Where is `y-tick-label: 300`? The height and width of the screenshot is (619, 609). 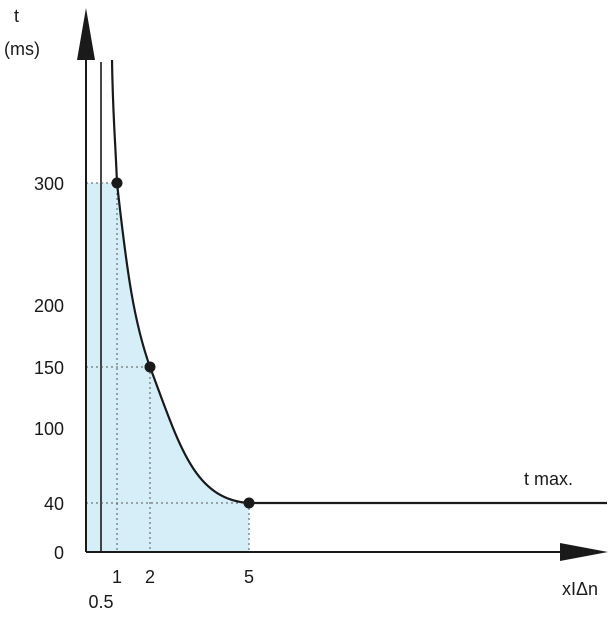
y-tick-label: 300 is located at coordinates (49, 184).